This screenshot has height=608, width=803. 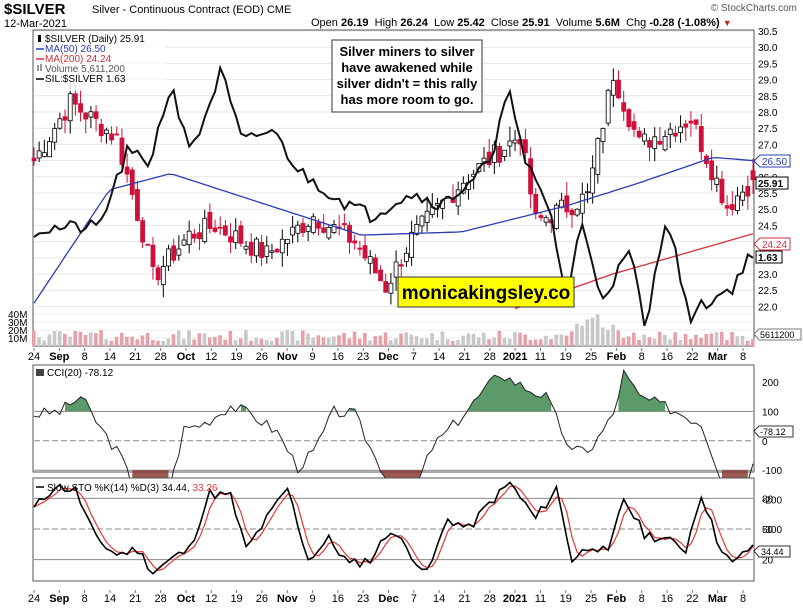 I want to click on x-tick-label: 28, so click(x=490, y=357).